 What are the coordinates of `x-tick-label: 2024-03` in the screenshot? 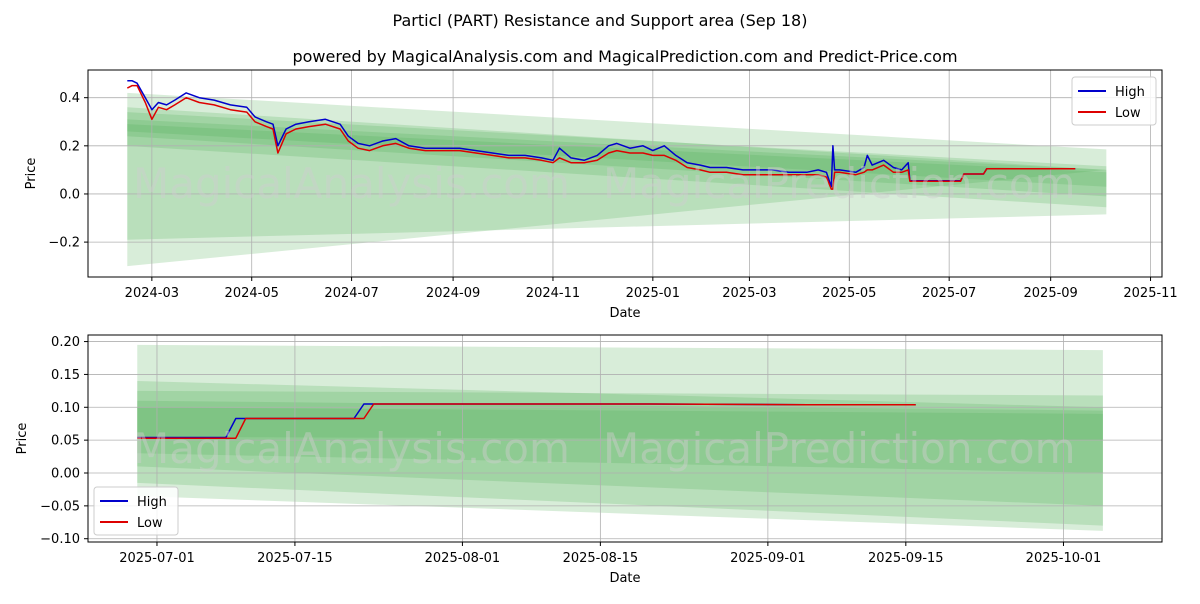 It's located at (152, 293).